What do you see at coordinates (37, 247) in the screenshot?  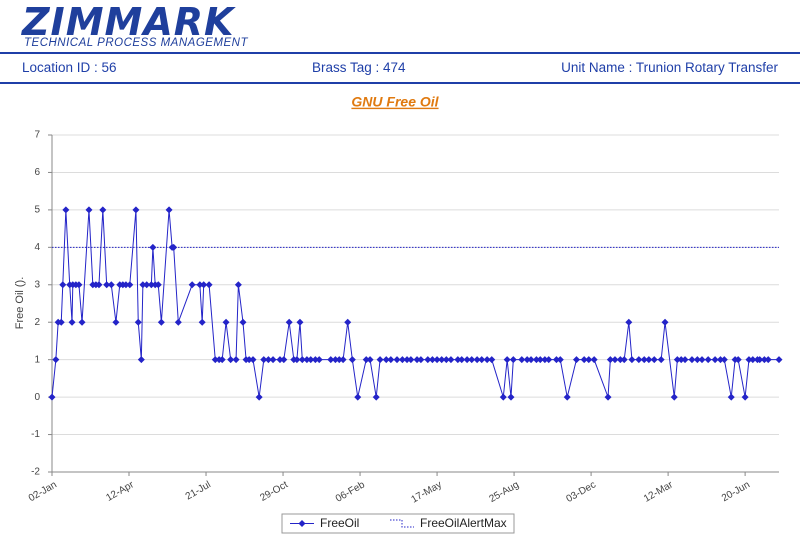 I see `y-tick-label: 4` at bounding box center [37, 247].